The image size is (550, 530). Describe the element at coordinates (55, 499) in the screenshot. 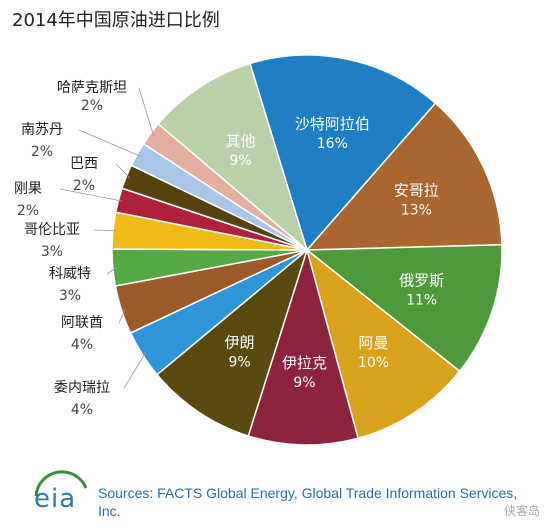

I see `eia-logo-text: eia` at that location.